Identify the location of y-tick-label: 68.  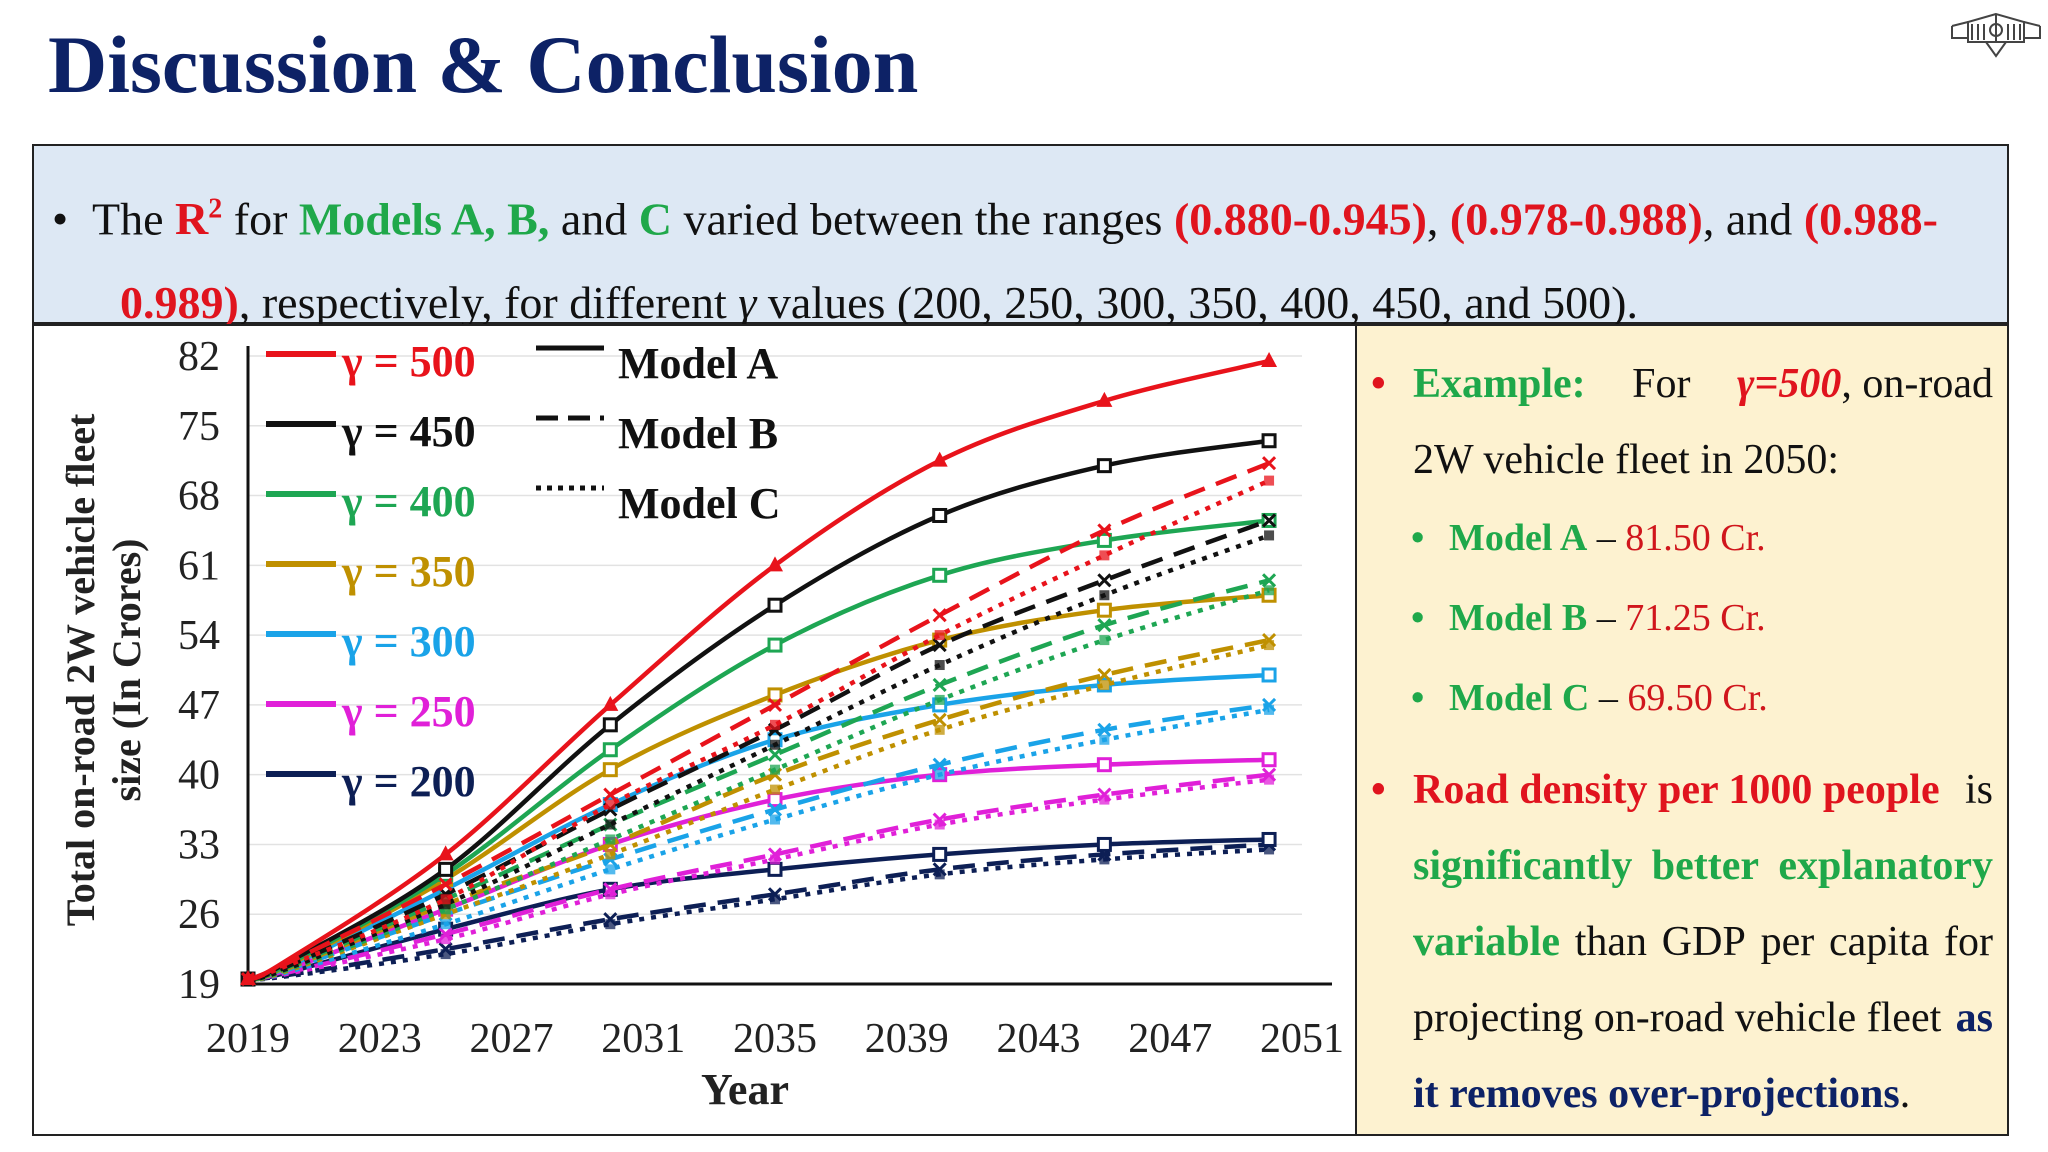
(199, 497).